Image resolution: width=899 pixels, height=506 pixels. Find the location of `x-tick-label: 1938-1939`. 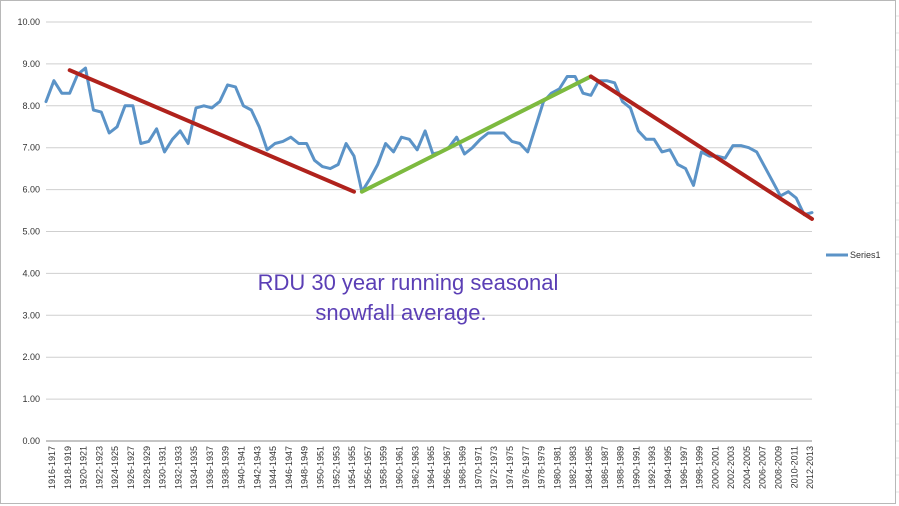

x-tick-label: 1938-1939 is located at coordinates (226, 467).